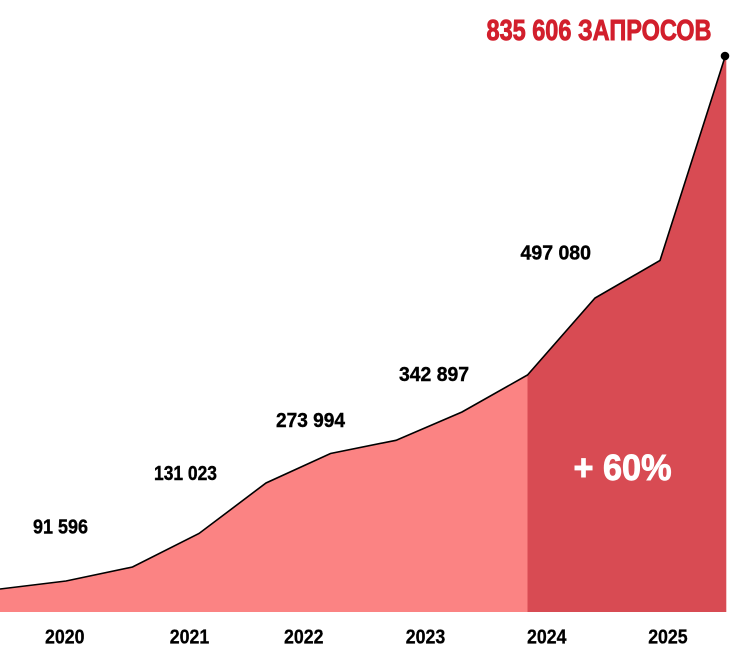  I want to click on svg-text: 497 080, so click(556, 254).